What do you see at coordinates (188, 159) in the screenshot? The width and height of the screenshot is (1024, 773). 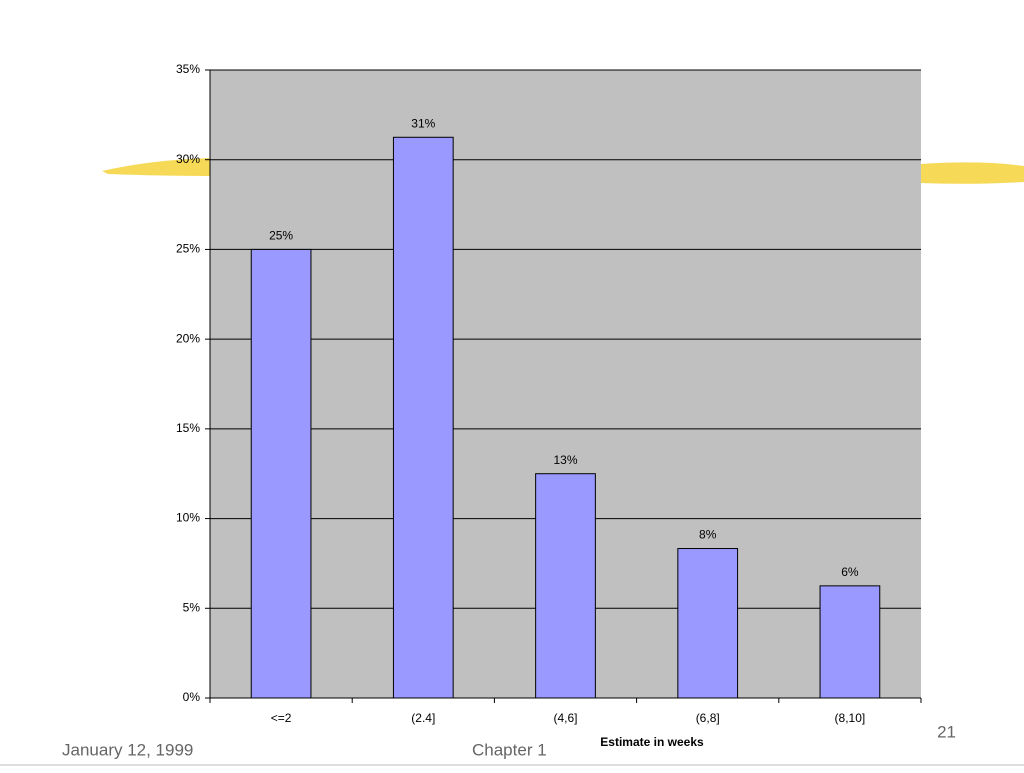 I see `y-tick-label: 30%` at bounding box center [188, 159].